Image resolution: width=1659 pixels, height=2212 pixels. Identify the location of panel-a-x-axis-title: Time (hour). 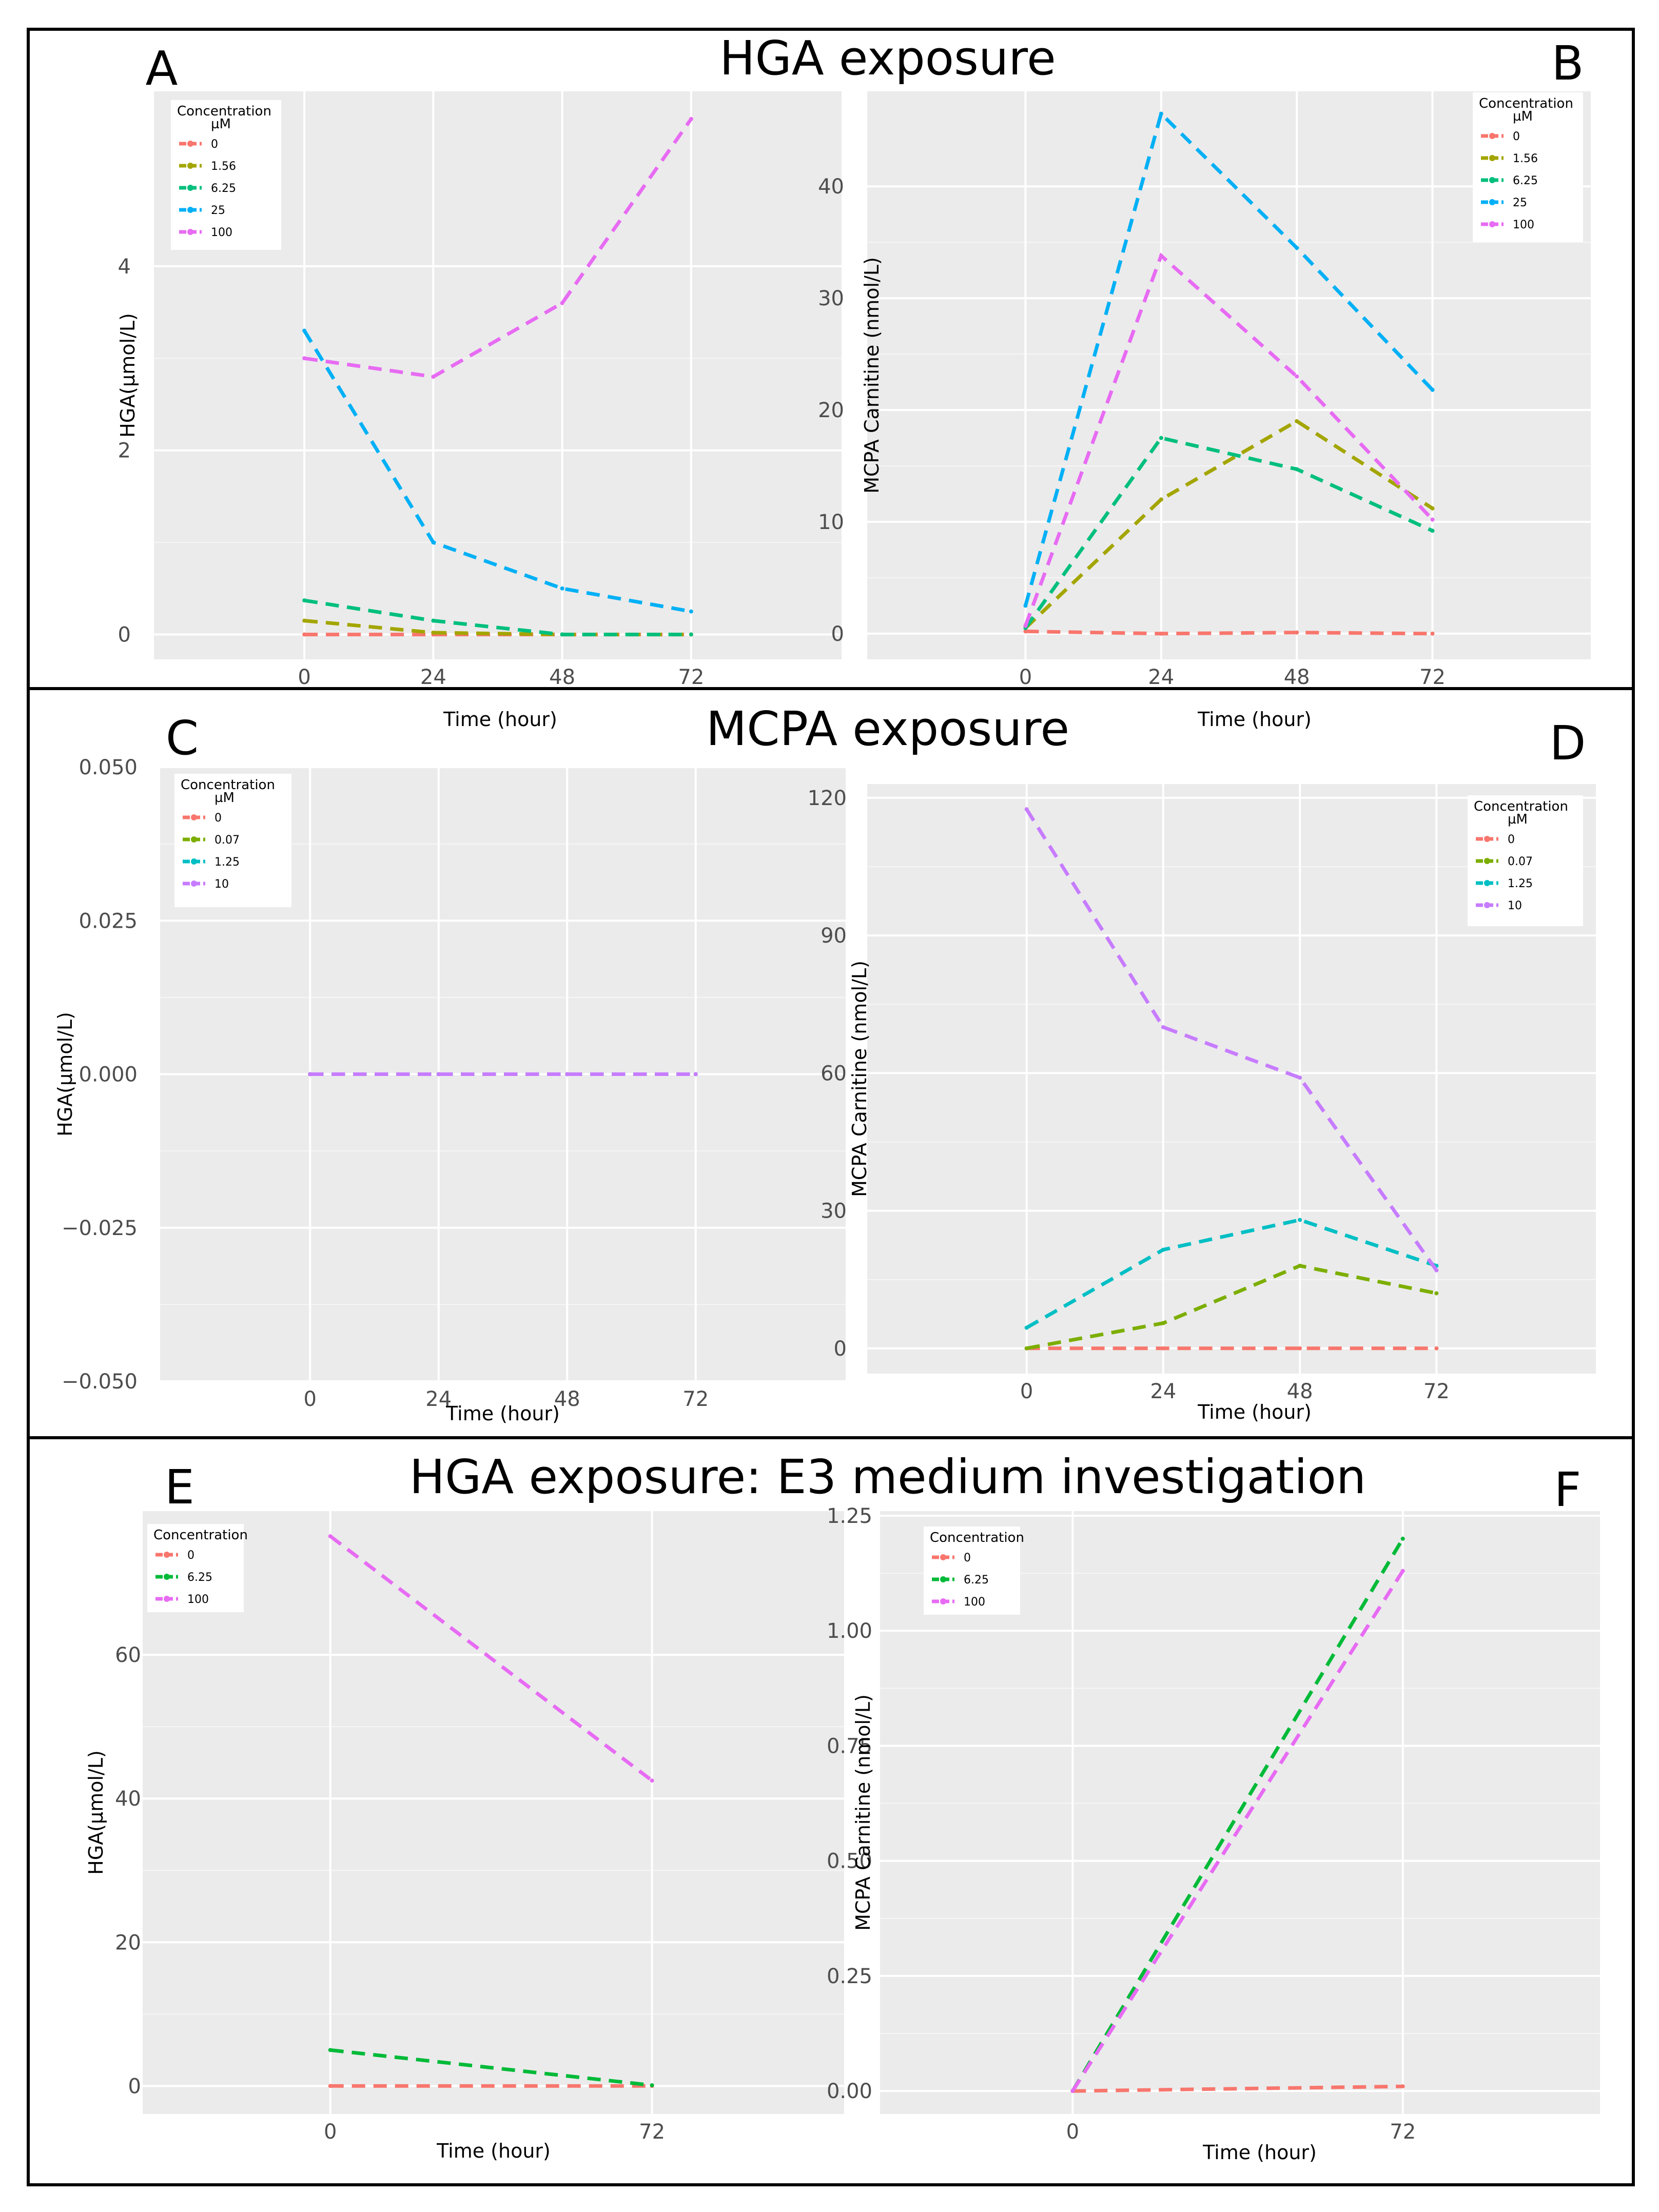
(500, 719).